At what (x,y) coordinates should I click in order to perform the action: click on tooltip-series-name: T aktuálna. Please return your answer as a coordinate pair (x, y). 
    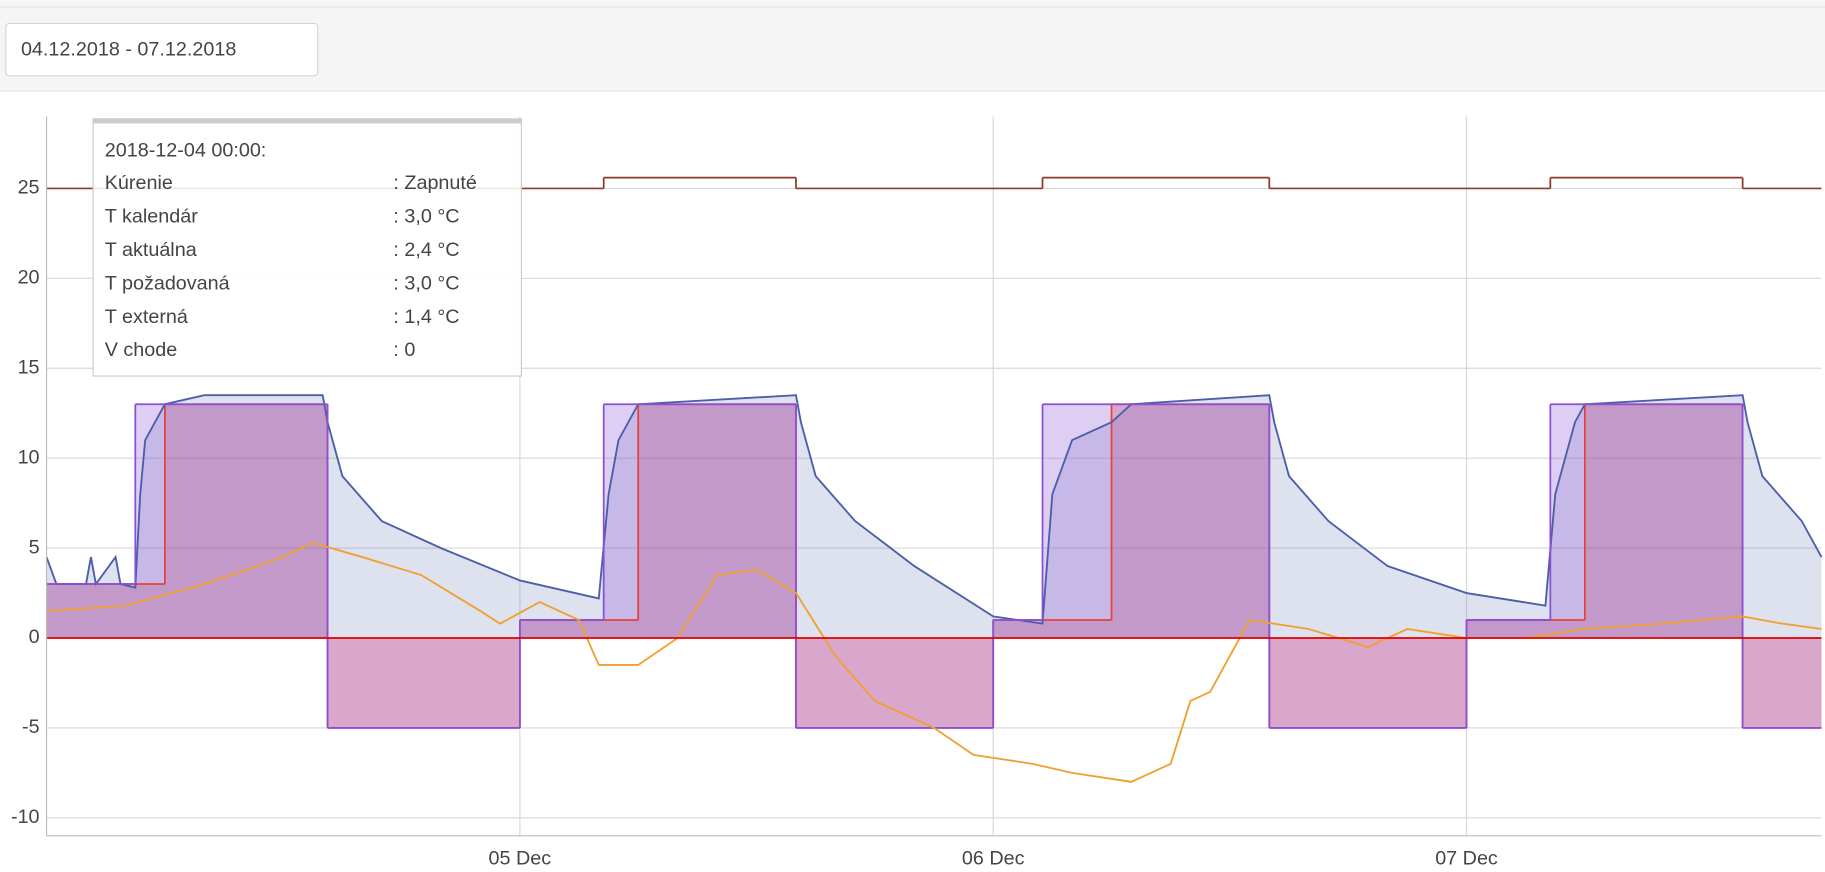
    Looking at the image, I should click on (151, 250).